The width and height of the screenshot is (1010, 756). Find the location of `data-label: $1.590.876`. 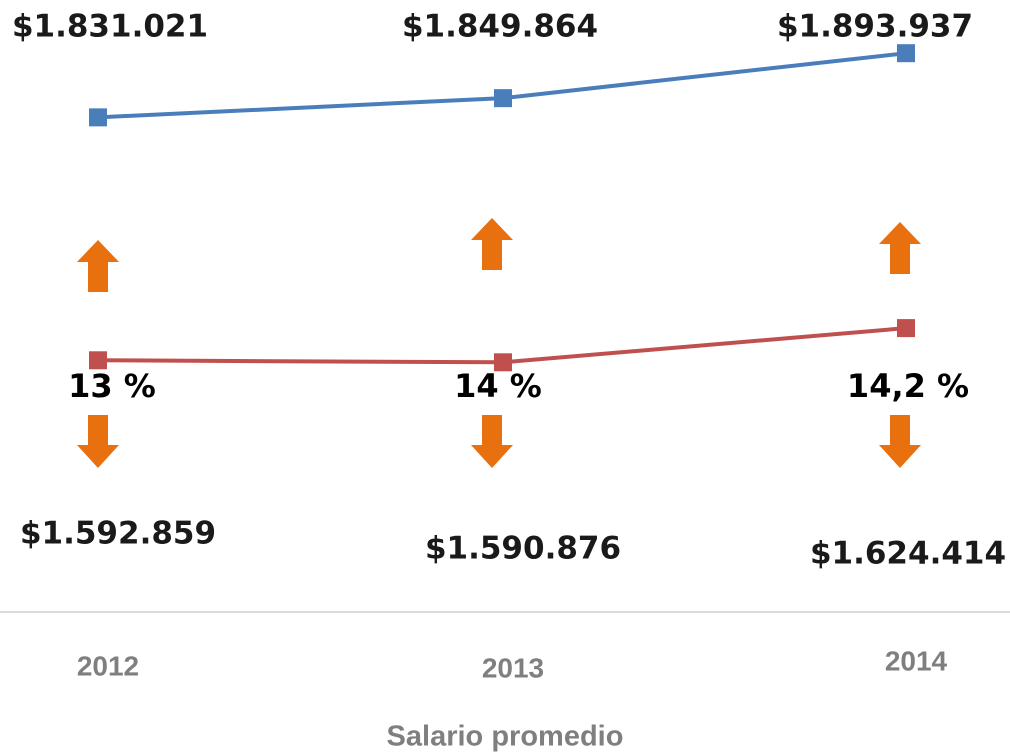

data-label: $1.590.876 is located at coordinates (523, 549).